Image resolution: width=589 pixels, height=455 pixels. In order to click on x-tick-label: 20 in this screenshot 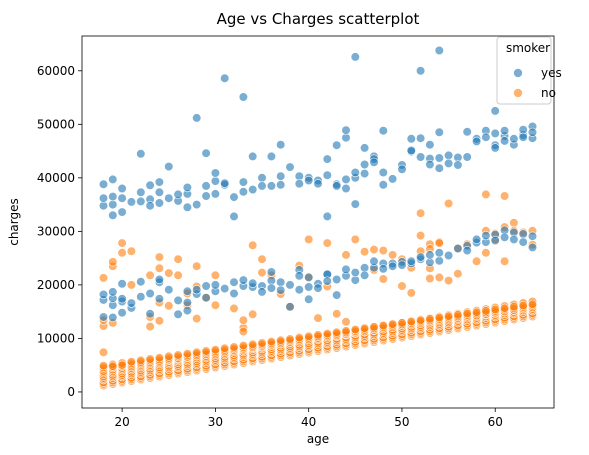, I will do `click(121, 422)`.